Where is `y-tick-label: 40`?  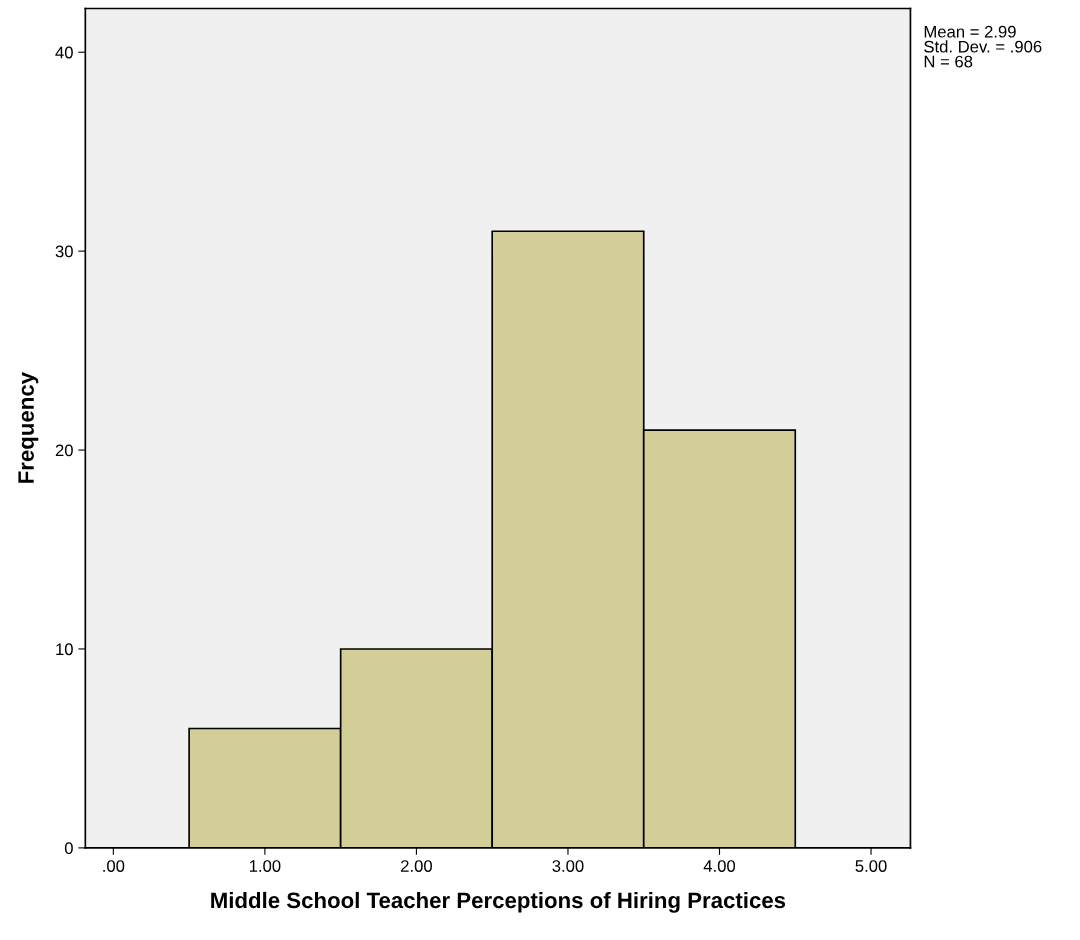
y-tick-label: 40 is located at coordinates (64, 52).